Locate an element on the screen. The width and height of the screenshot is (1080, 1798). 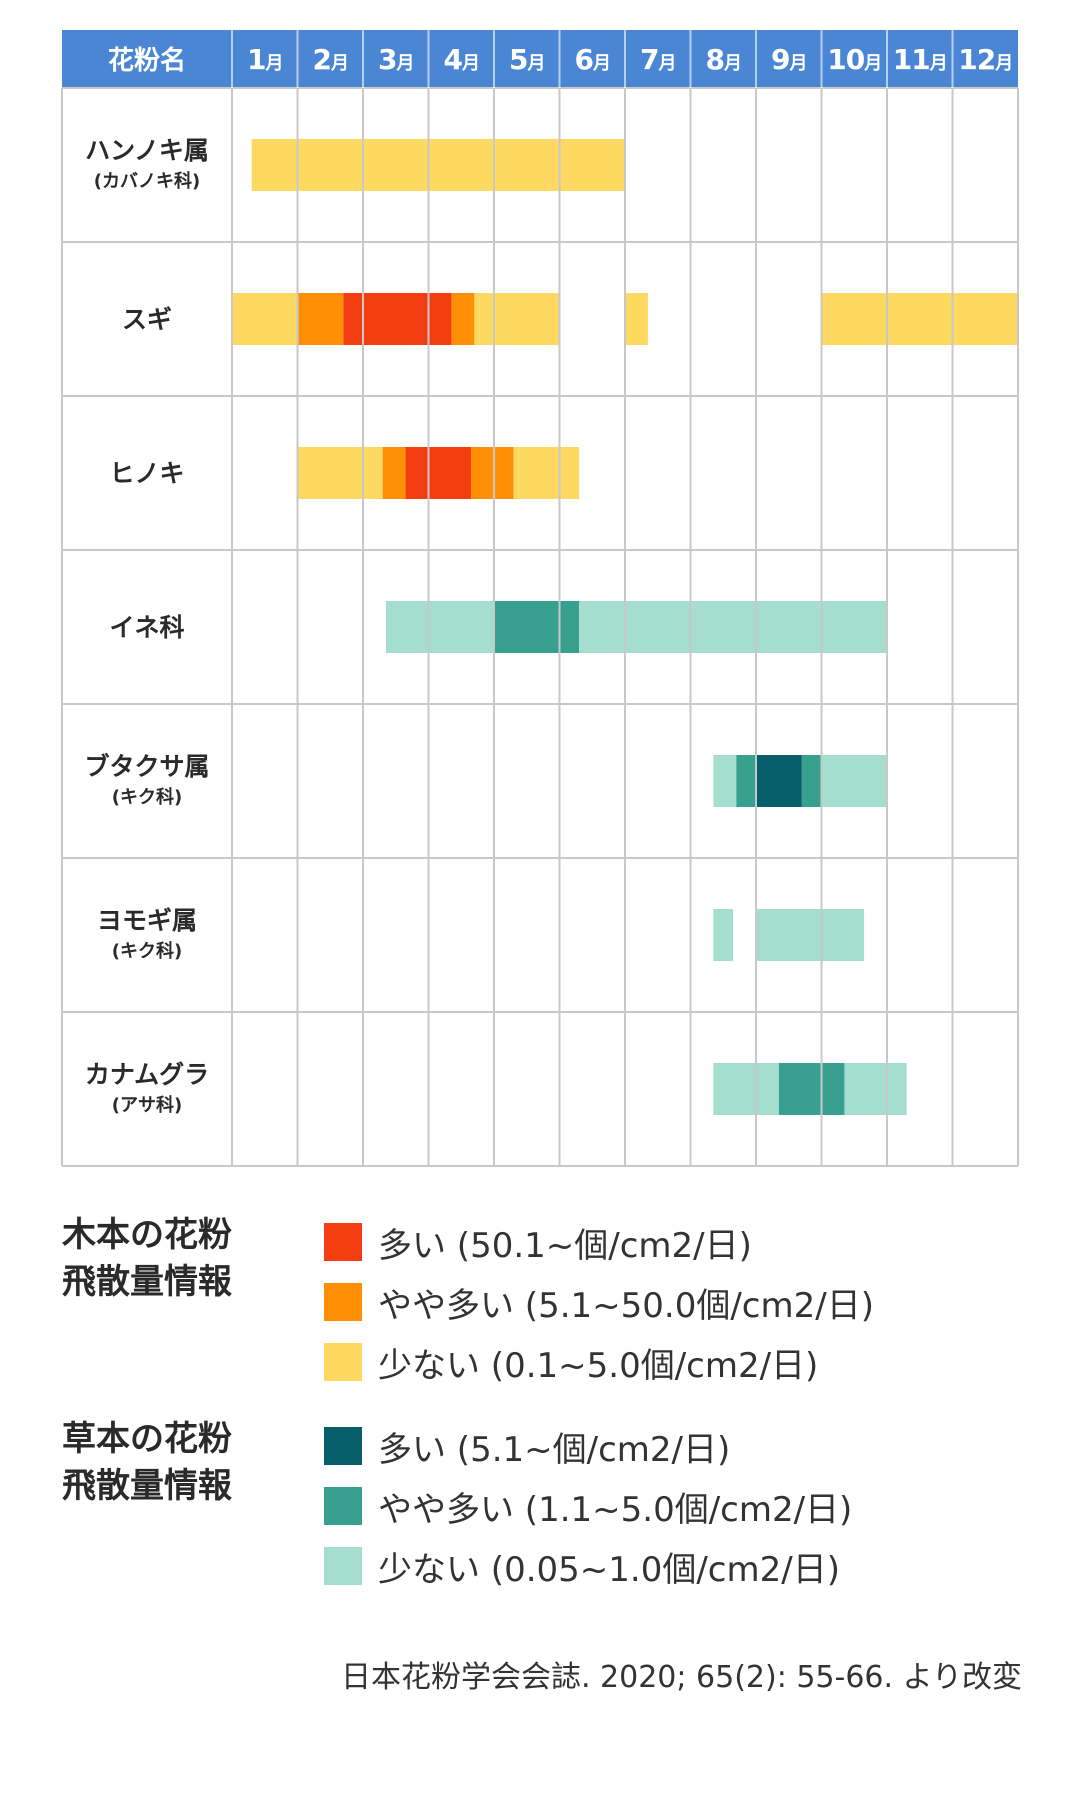
month-label: 5月 is located at coordinates (526, 59).